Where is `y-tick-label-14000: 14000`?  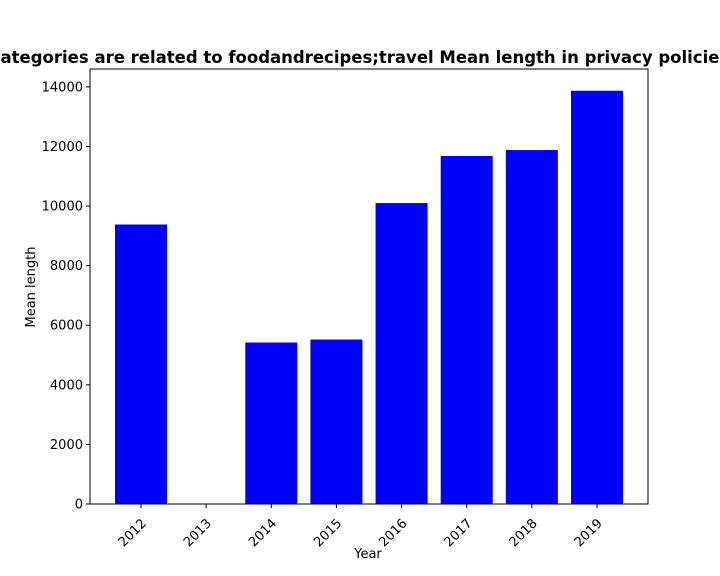 y-tick-label-14000: 14000 is located at coordinates (62, 87).